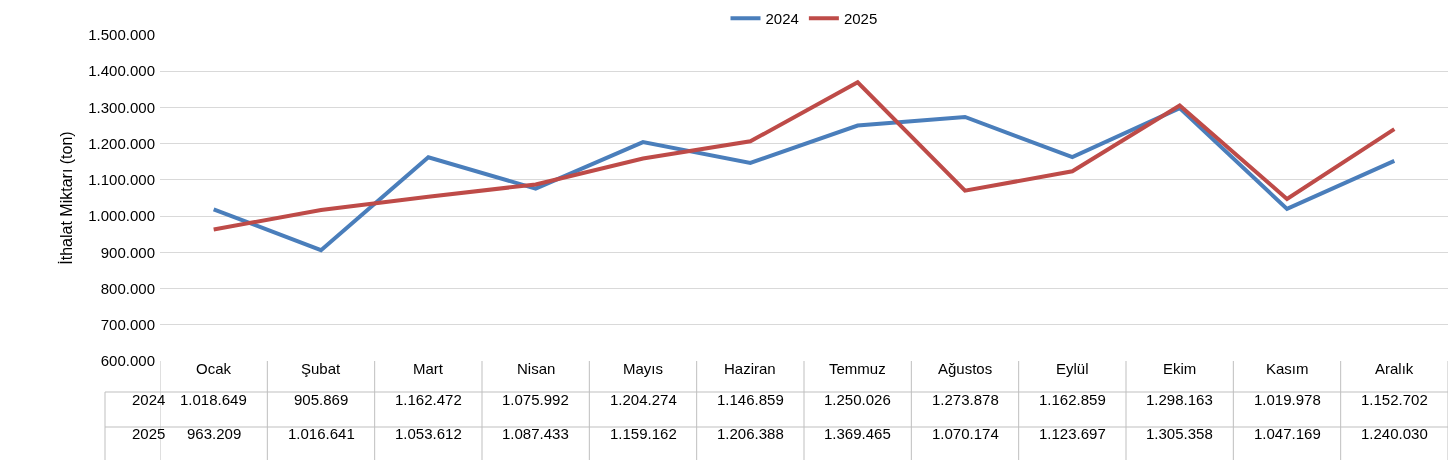 Image resolution: width=1448 pixels, height=461 pixels. I want to click on data-label: 1.152.702, so click(1394, 399).